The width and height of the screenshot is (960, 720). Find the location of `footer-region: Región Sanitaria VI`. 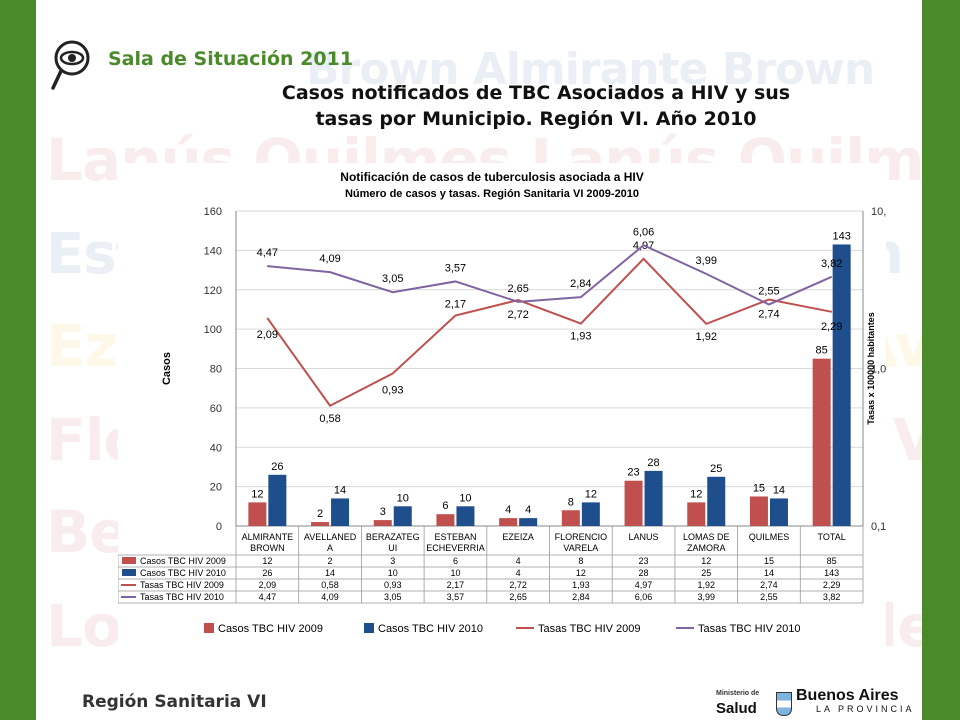

footer-region: Región Sanitaria VI is located at coordinates (174, 702).